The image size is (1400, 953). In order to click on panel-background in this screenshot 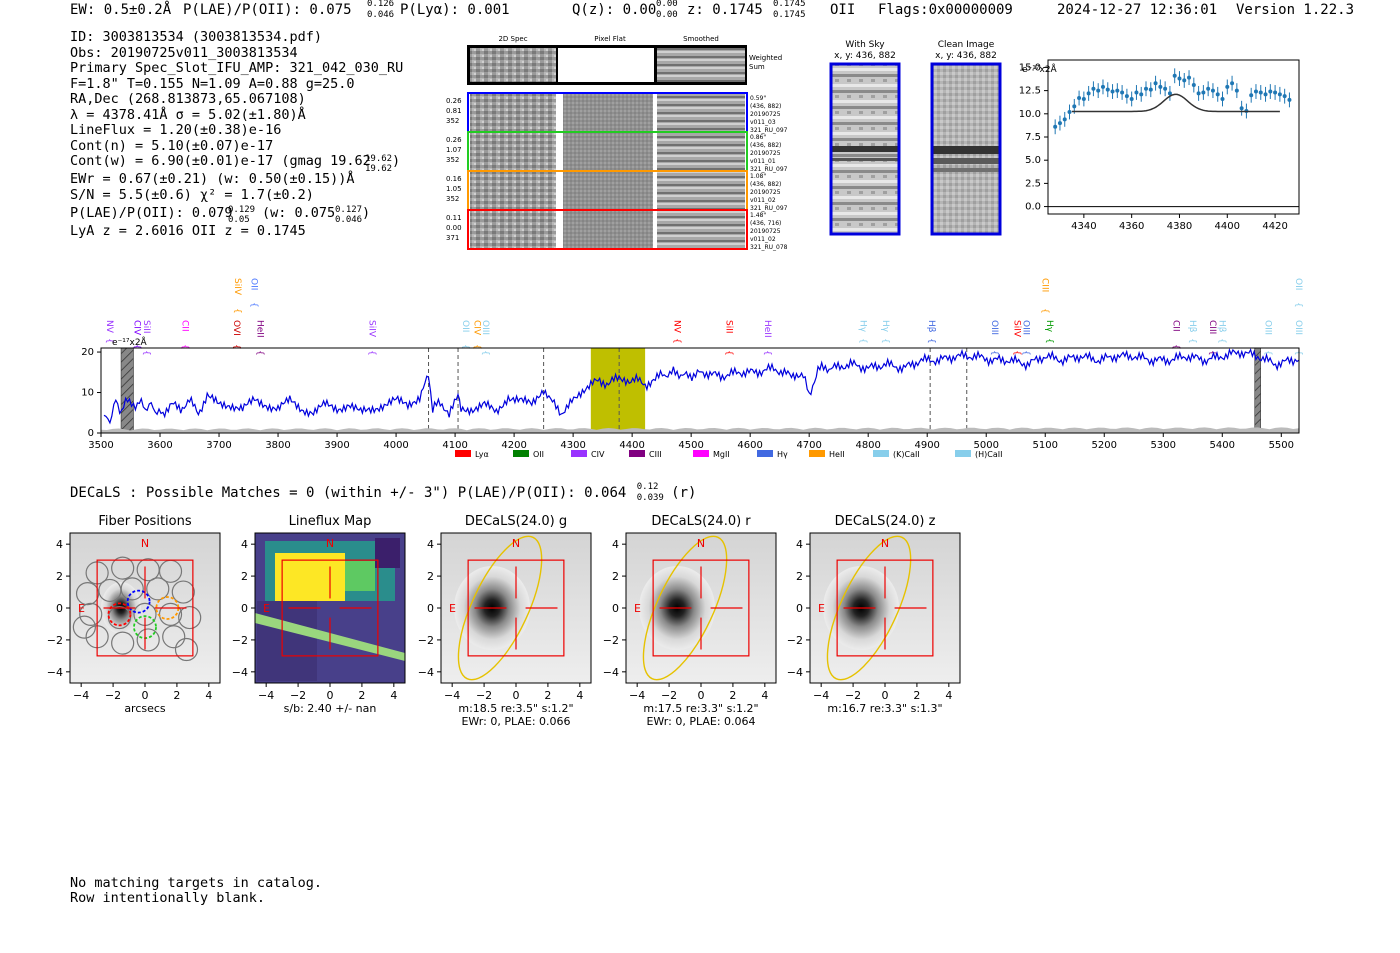, I will do `click(145, 608)`.